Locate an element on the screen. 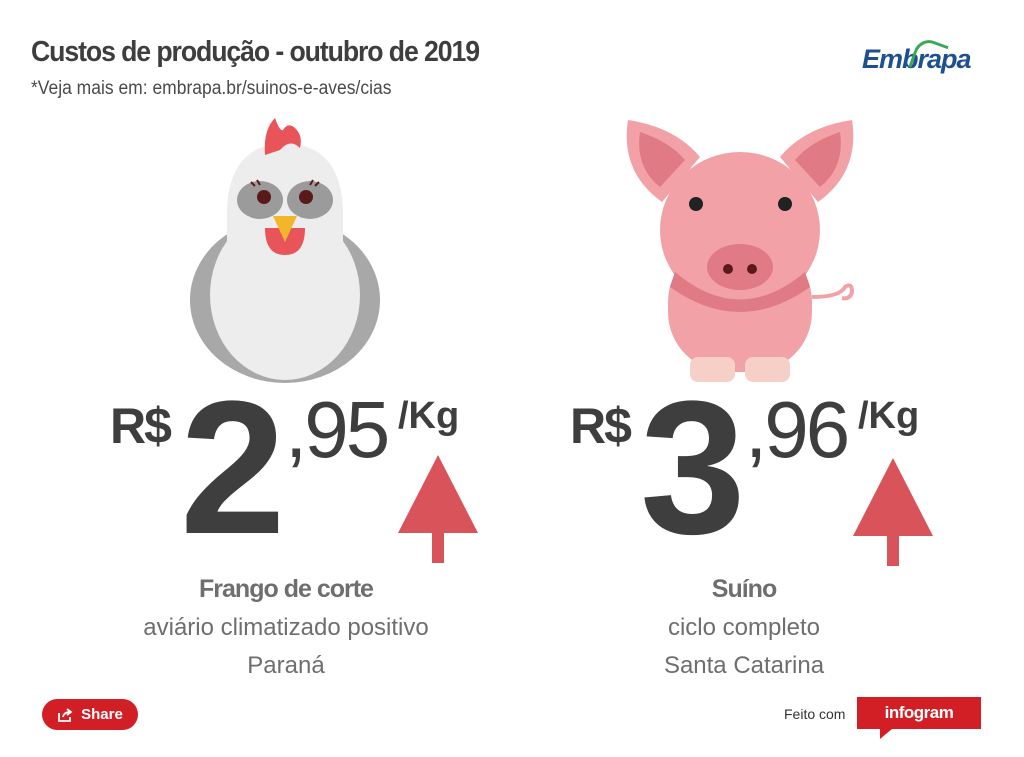  share-button: Share is located at coordinates (90, 714).